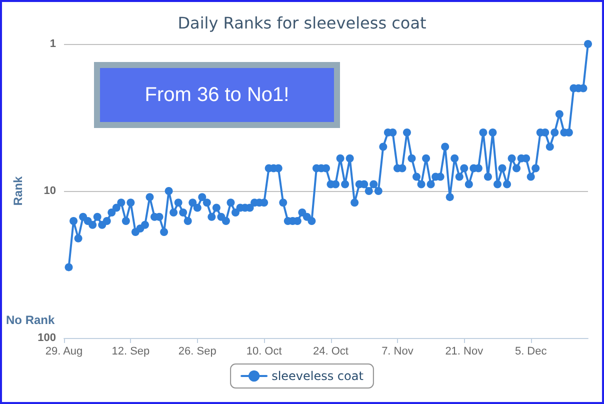  What do you see at coordinates (30, 320) in the screenshot?
I see `text: No Rank` at bounding box center [30, 320].